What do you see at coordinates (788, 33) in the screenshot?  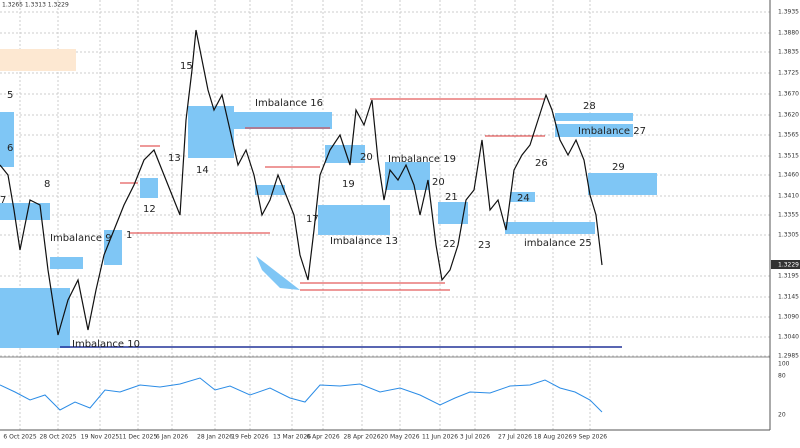 I see `price-label: 1.3880` at bounding box center [788, 33].